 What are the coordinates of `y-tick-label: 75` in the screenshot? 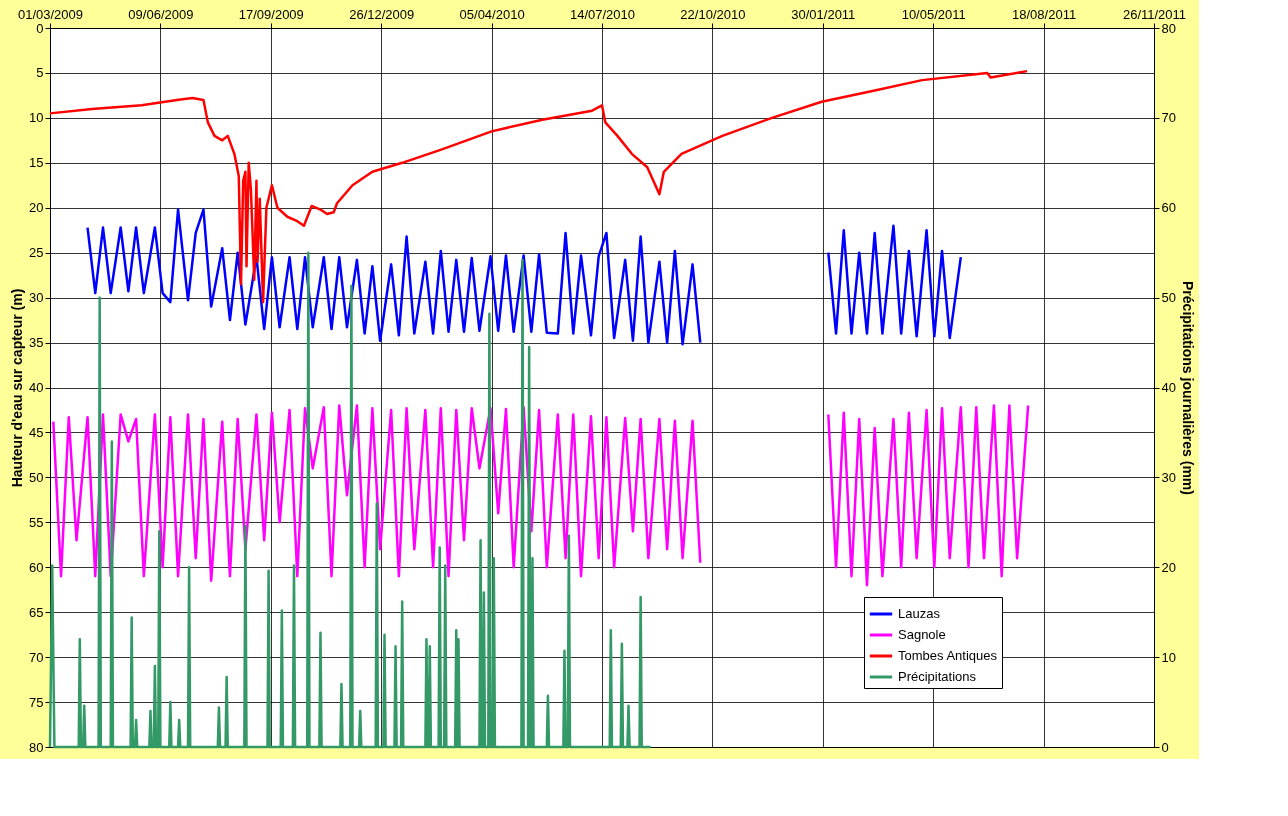 It's located at (36, 702).